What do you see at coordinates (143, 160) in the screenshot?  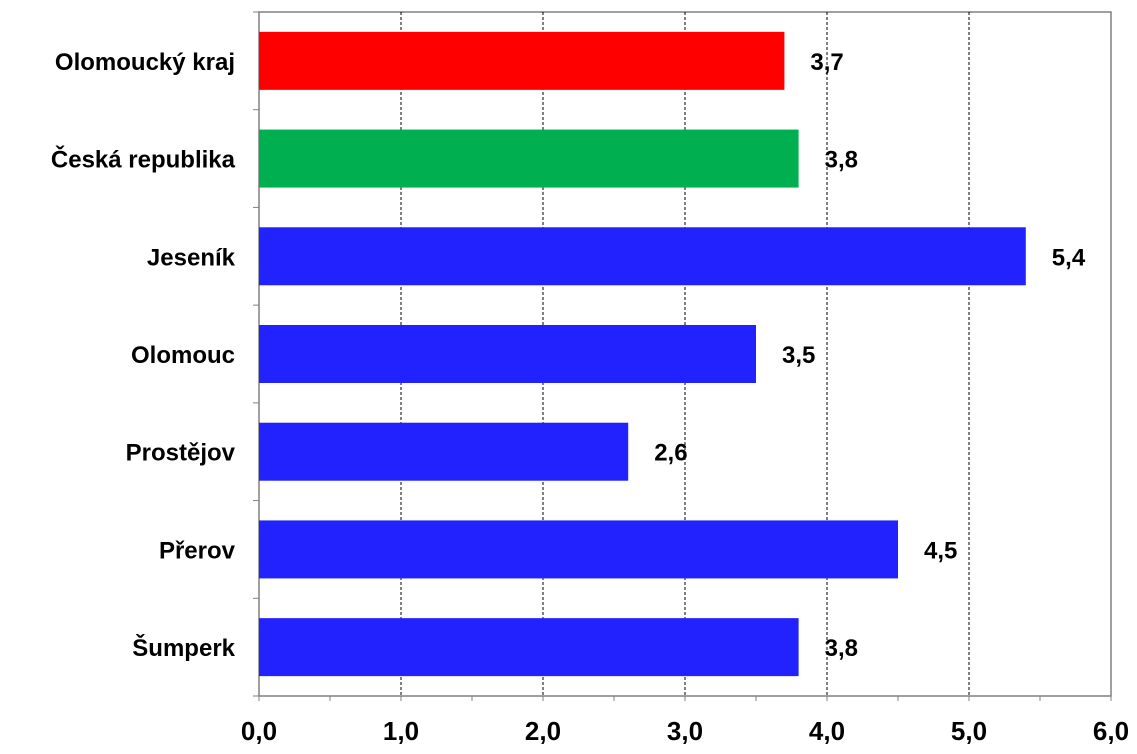 I see `category-label: Česká republika` at bounding box center [143, 160].